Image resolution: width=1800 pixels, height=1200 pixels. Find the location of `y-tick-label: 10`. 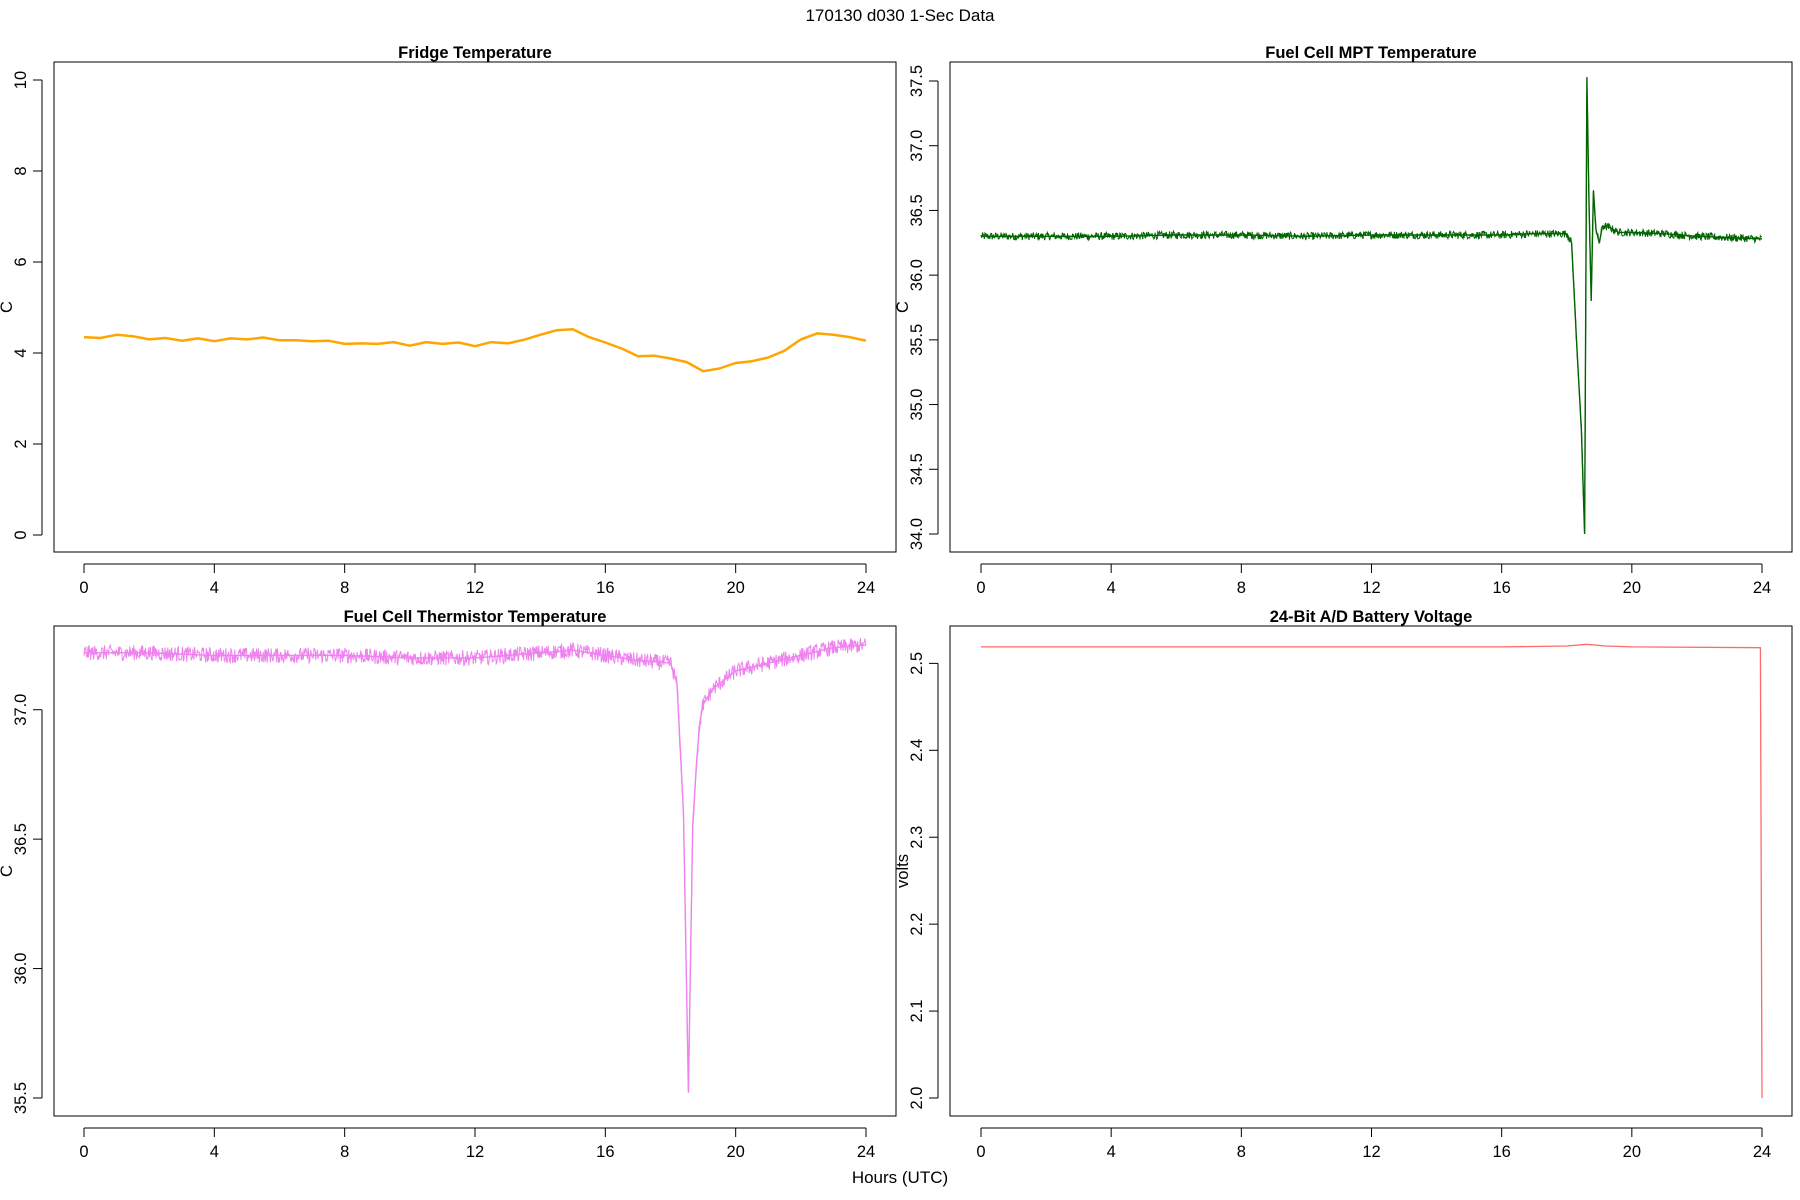

y-tick-label: 10 is located at coordinates (21, 80).